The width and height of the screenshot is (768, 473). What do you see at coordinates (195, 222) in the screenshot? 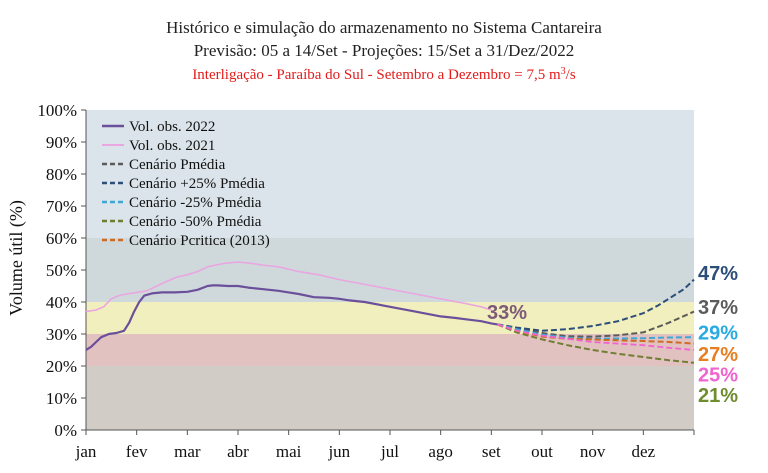
I see `legend-label: Cenário -50% Pmédia` at bounding box center [195, 222].